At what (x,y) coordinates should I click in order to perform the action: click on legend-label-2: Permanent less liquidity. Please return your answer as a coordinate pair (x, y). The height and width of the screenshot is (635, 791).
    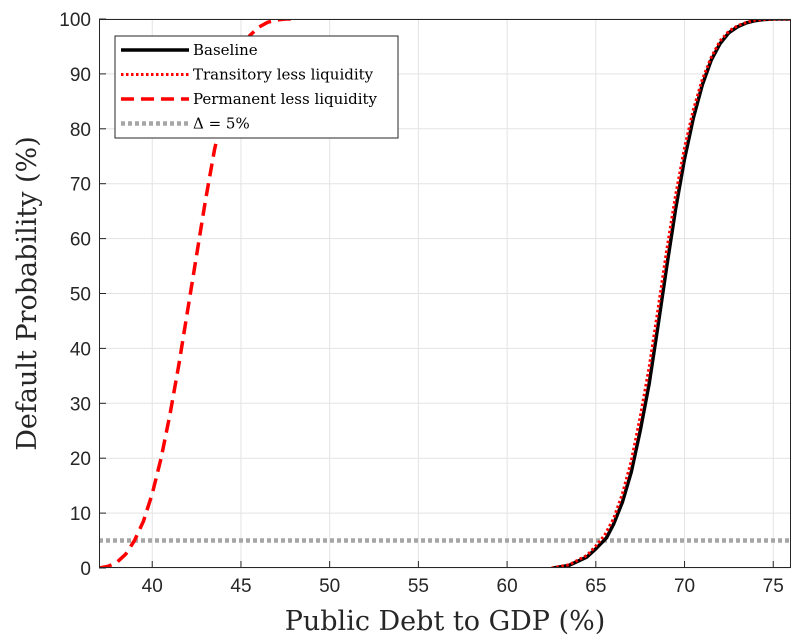
    Looking at the image, I should click on (285, 99).